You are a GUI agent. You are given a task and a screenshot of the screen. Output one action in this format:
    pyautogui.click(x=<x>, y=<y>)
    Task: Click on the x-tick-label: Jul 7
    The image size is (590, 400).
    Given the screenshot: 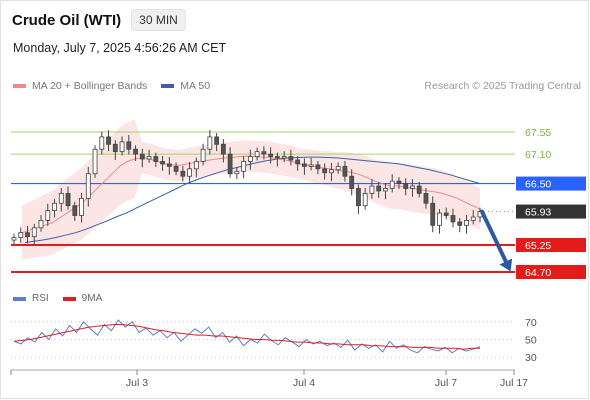 What is the action you would take?
    pyautogui.click(x=446, y=383)
    